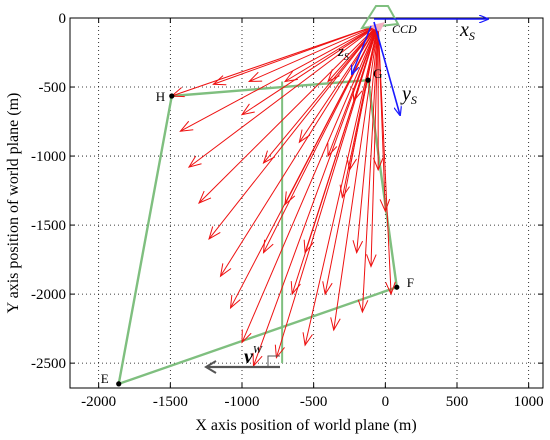 This screenshot has width=550, height=440. I want to click on y-tick-label-1: -500, so click(53, 88).